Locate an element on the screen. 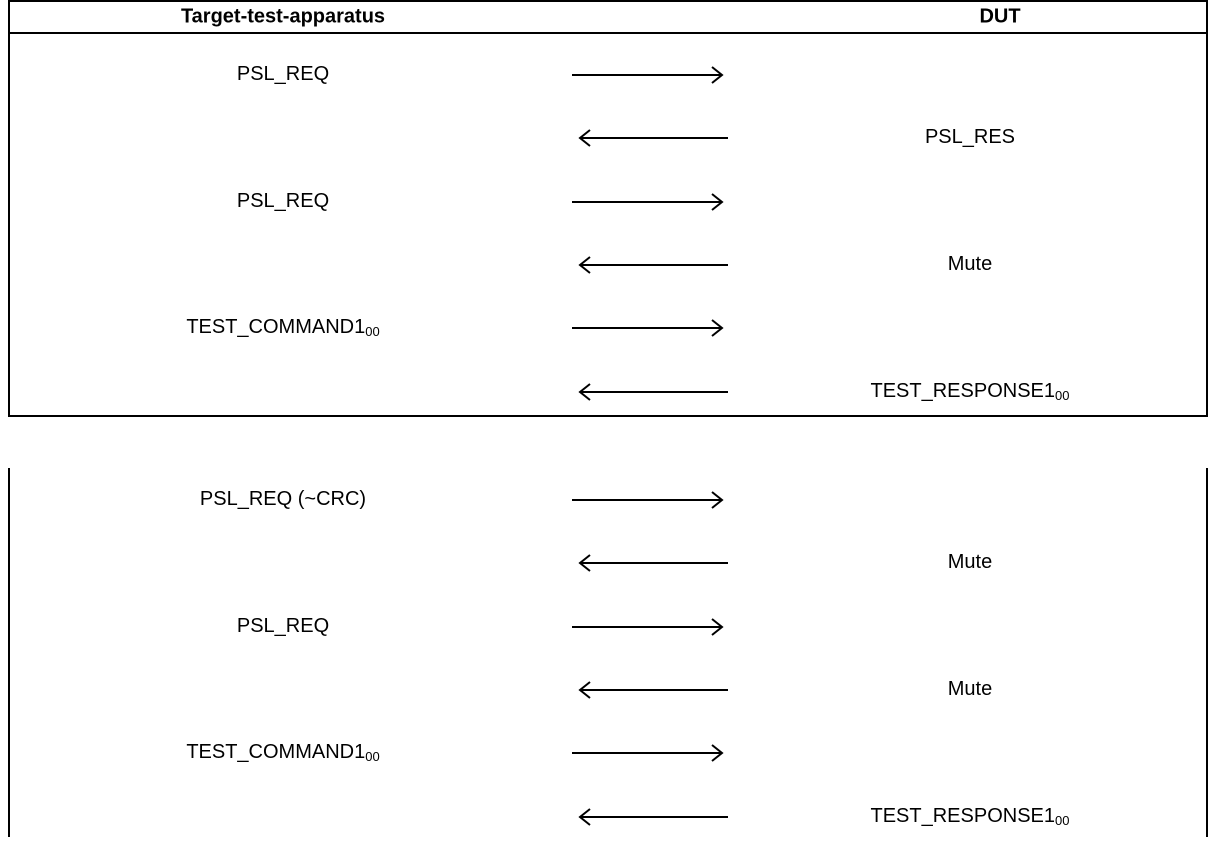  message-label: PSL_REQ (~CRC) is located at coordinates (283, 499).